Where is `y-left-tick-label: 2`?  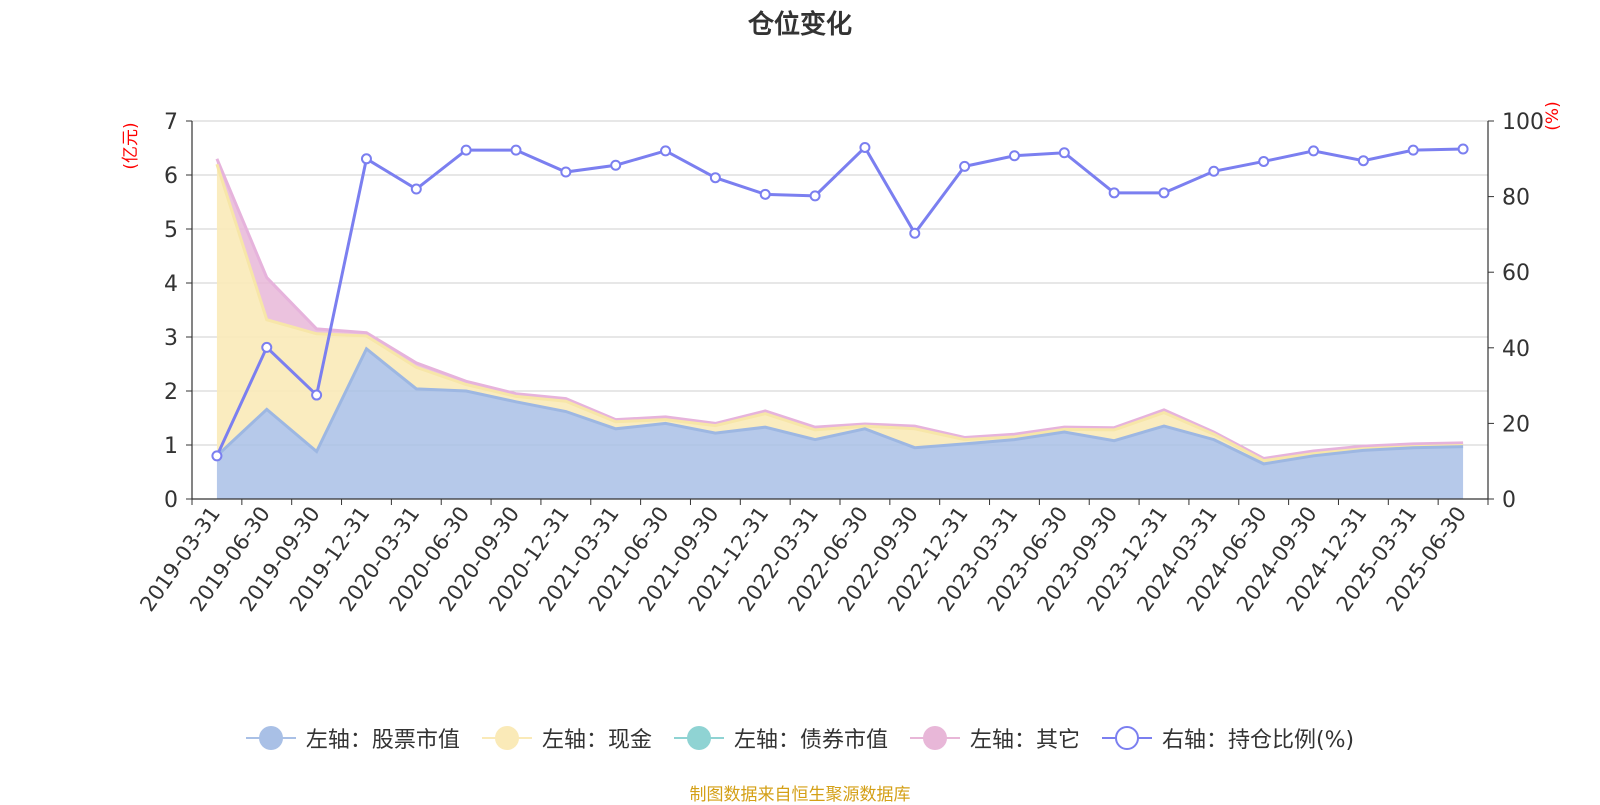 y-left-tick-label: 2 is located at coordinates (171, 392).